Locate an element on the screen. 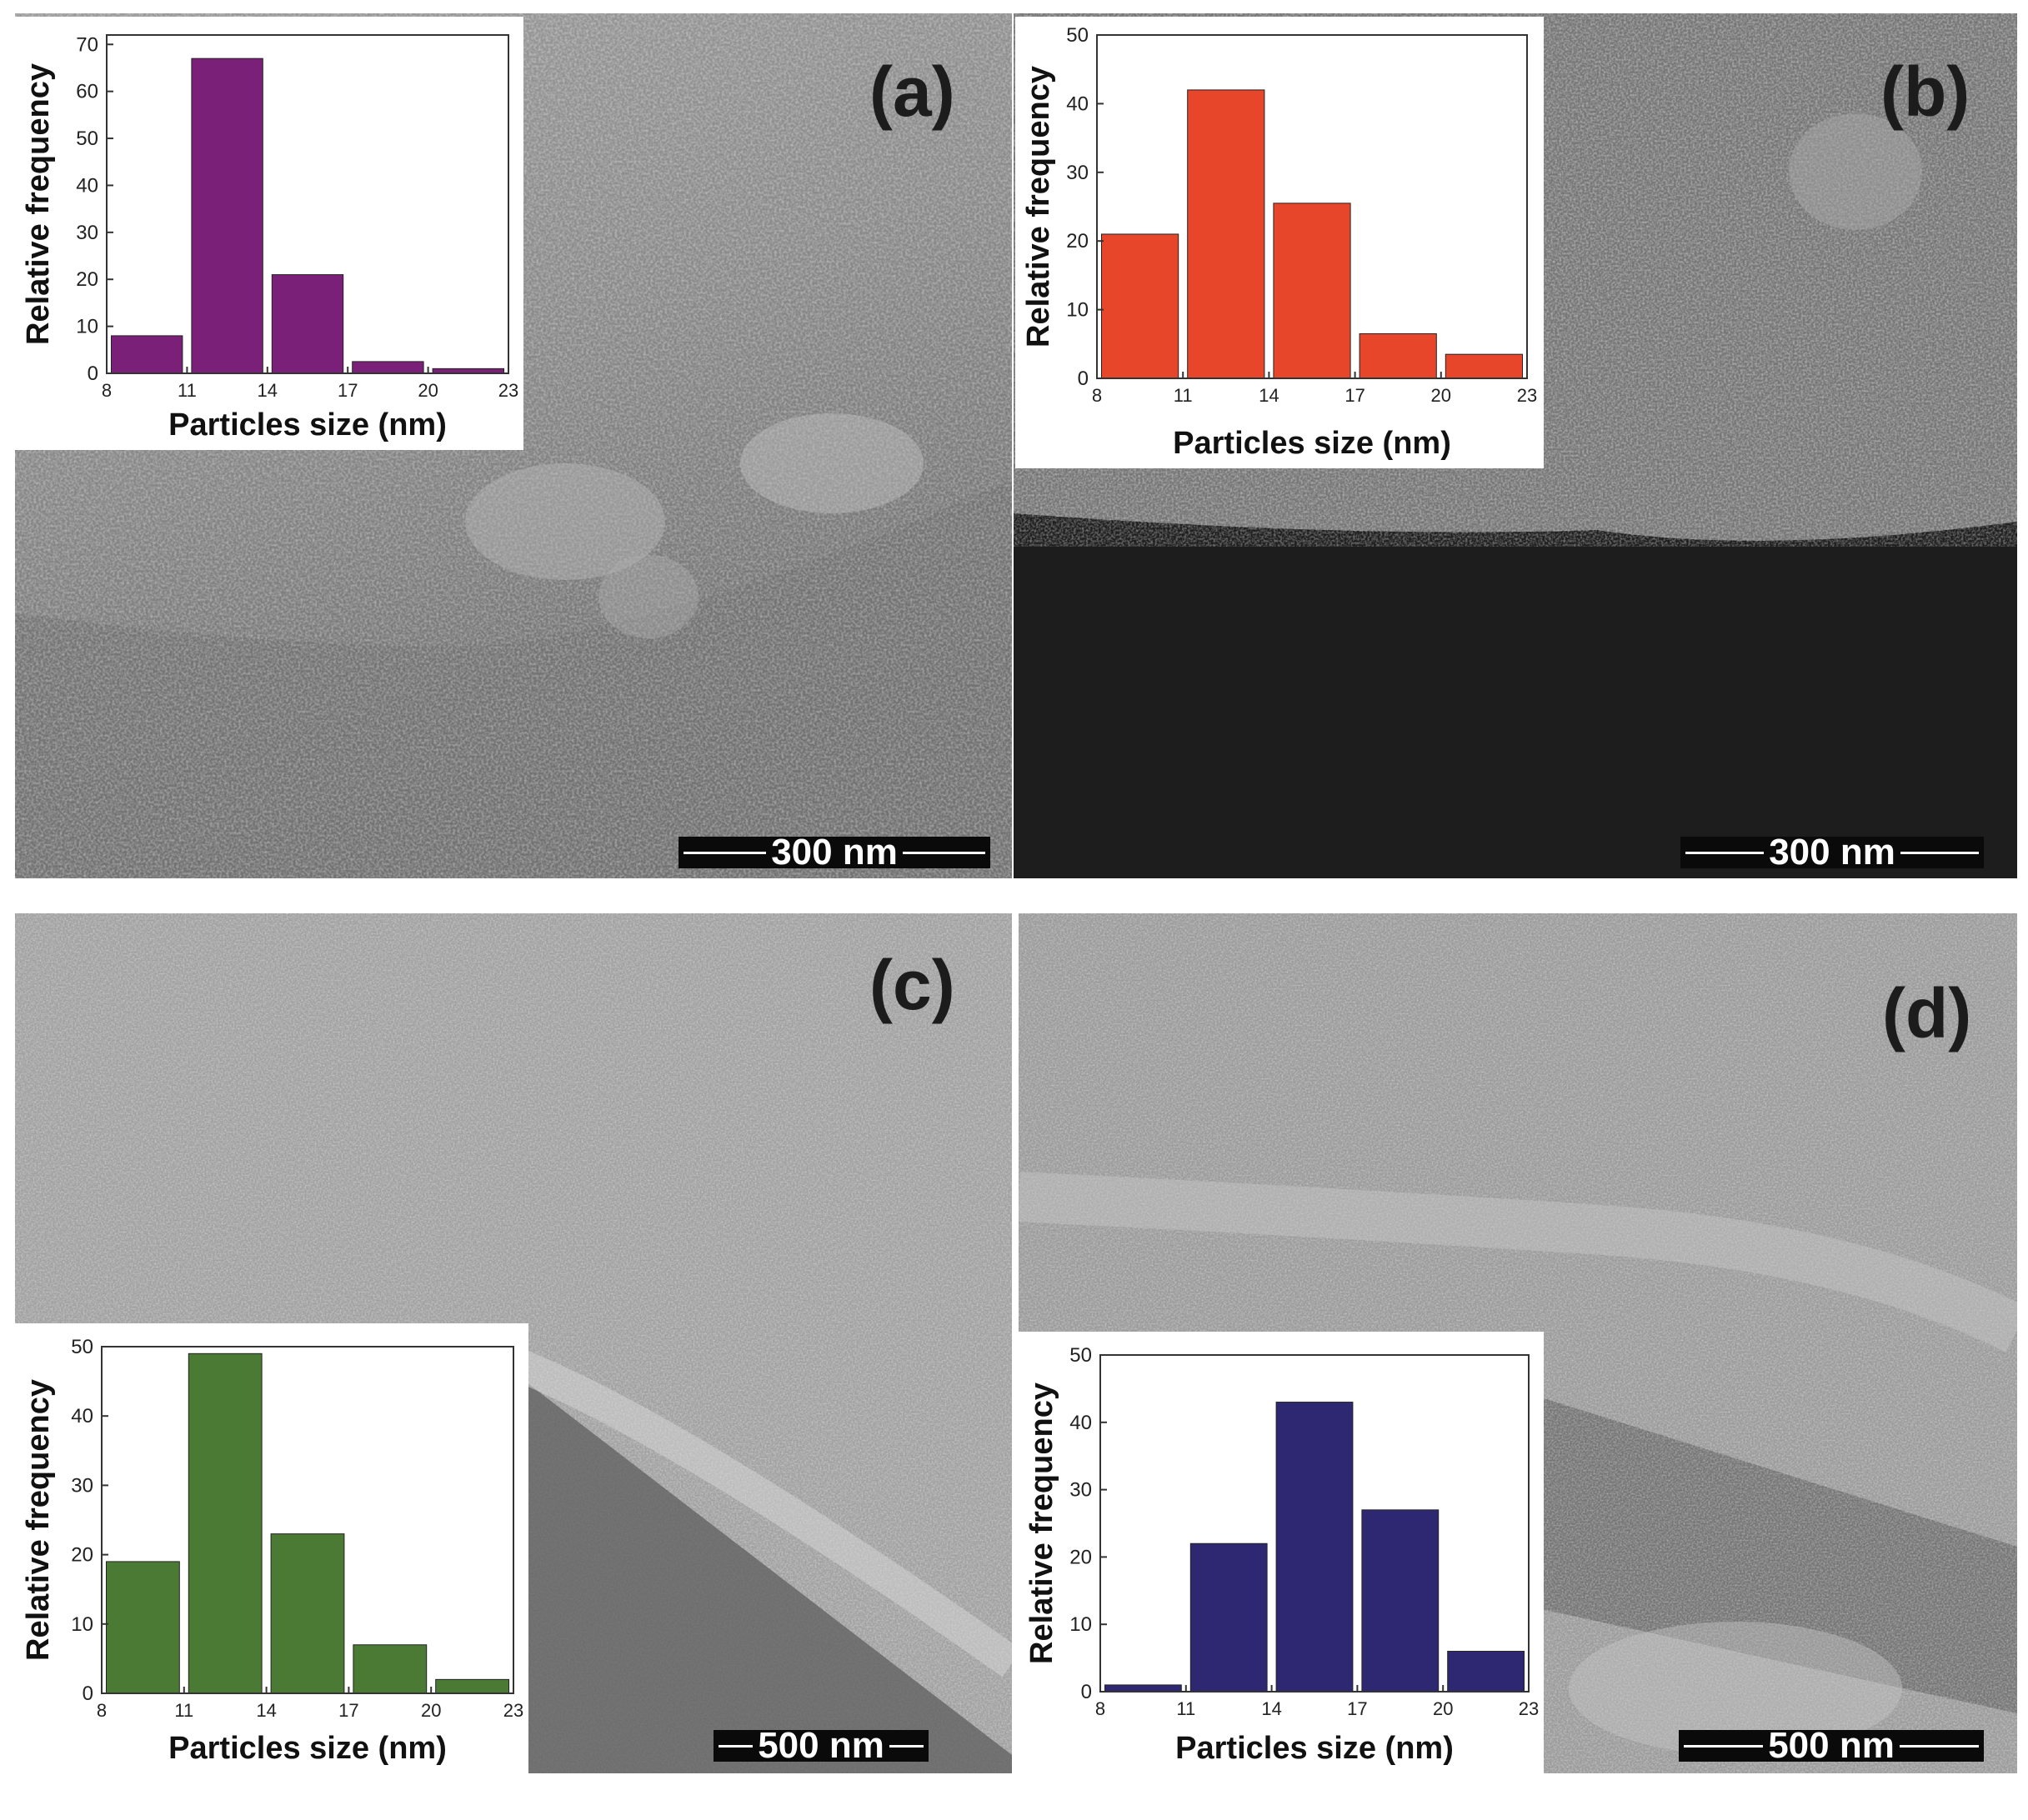 The image size is (2028, 1820). histogram-a-xtick-label-14: 14 is located at coordinates (268, 390).